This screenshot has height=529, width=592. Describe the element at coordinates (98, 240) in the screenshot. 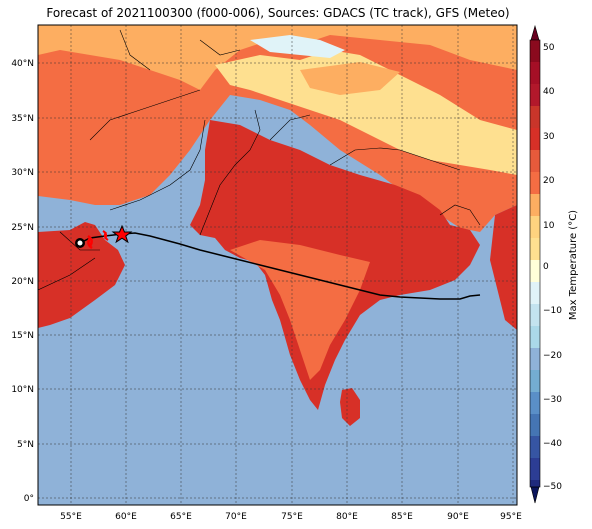

I see `cyclone-symbols` at that location.